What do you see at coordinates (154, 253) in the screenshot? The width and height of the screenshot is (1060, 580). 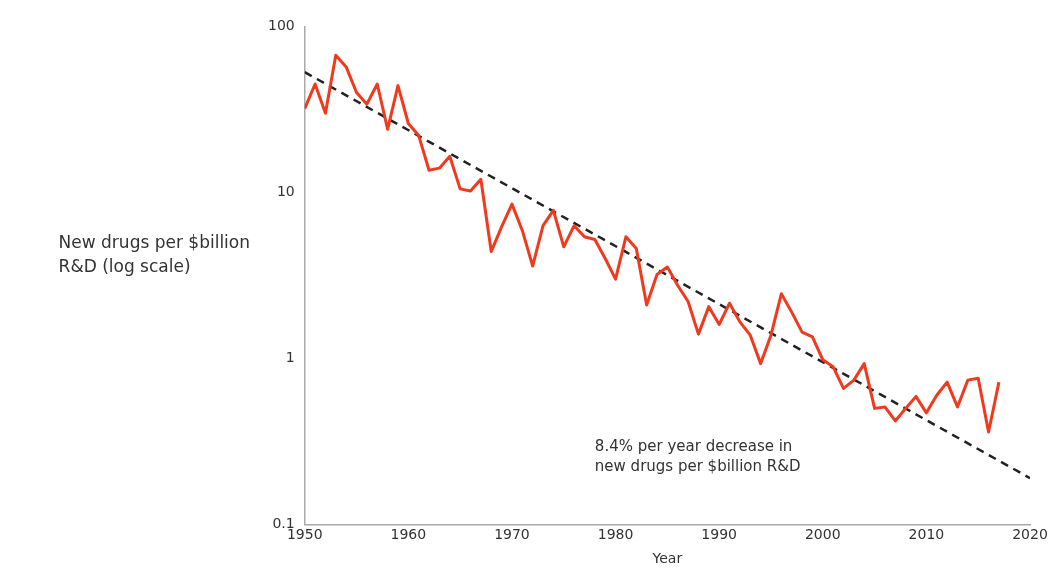 I see `y-axis-title: New drugs per $billion R&D (log scale)` at bounding box center [154, 253].